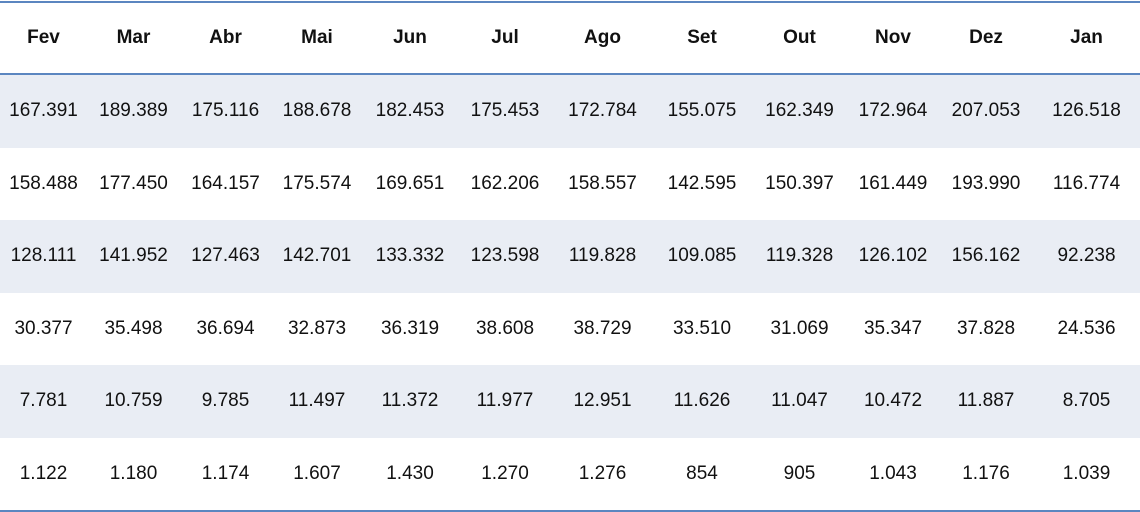  I want to click on table-cell: 182.453, so click(410, 111).